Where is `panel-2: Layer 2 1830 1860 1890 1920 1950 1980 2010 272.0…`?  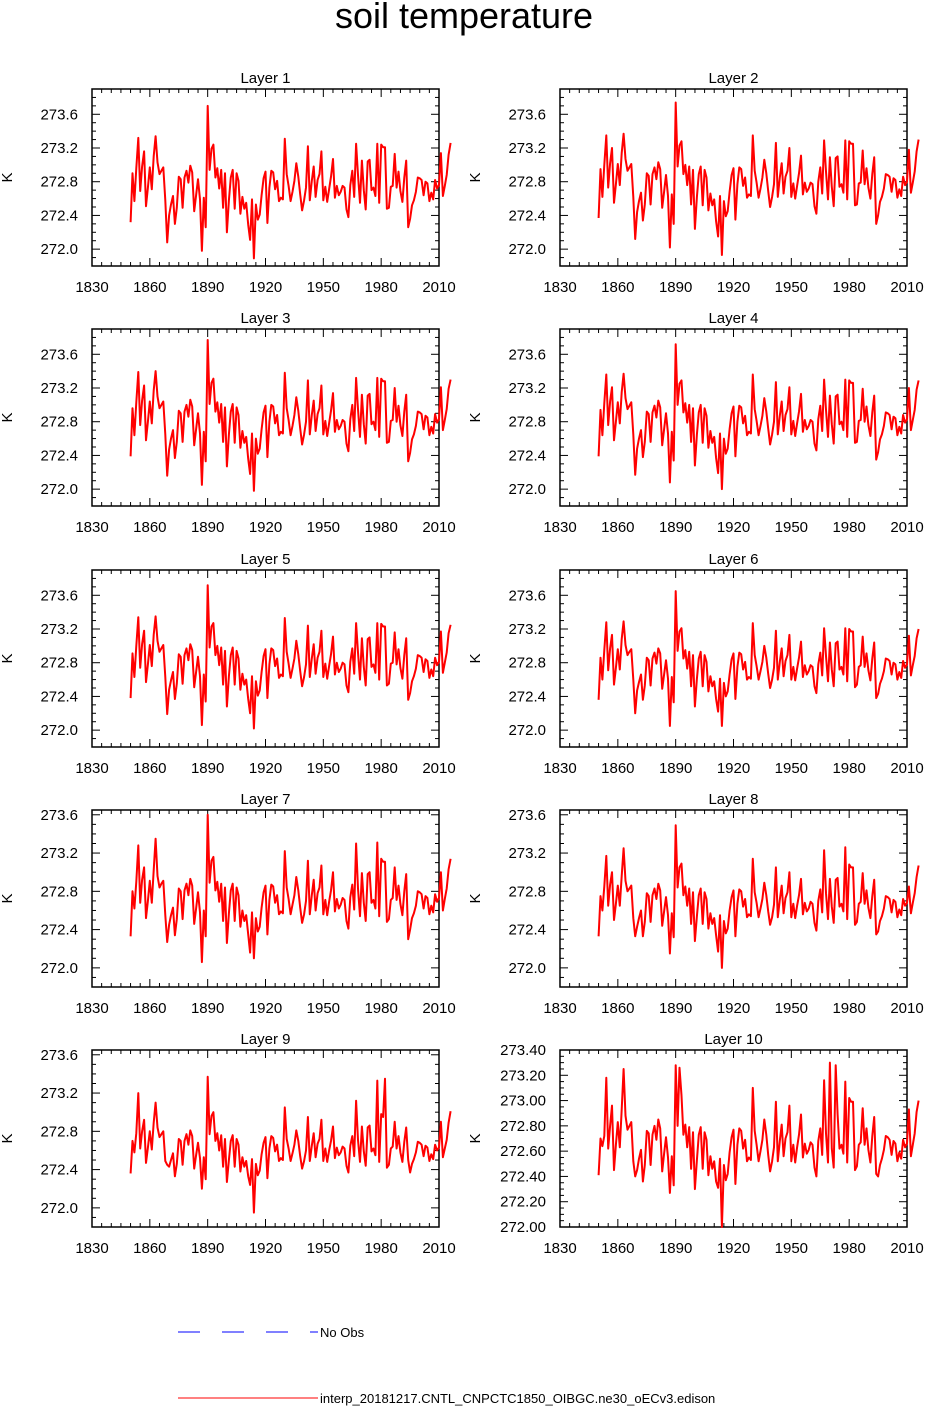
panel-2: Layer 2 1830 1860 1890 1920 1950 1980 2010 272.0… is located at coordinates (695, 183).